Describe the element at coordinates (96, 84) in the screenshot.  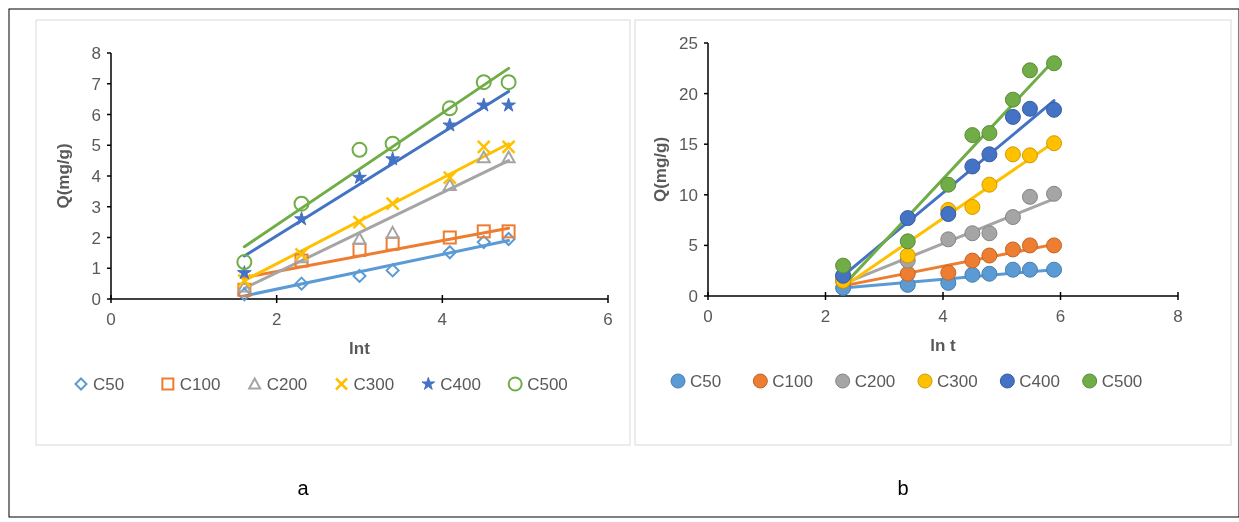
I see `y-tick-label: 7` at that location.